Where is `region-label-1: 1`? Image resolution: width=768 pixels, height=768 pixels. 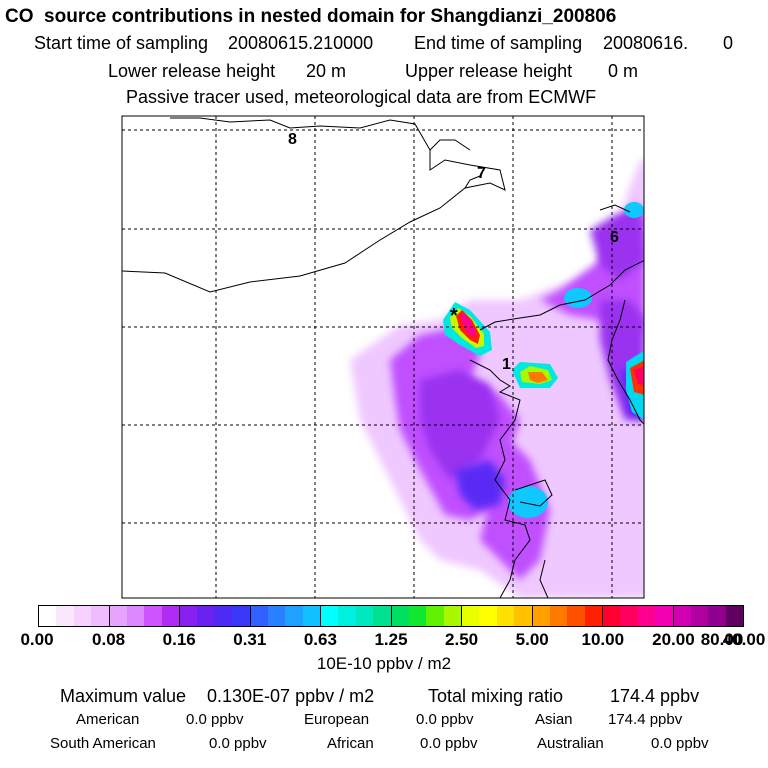
region-label-1: 1 is located at coordinates (506, 364).